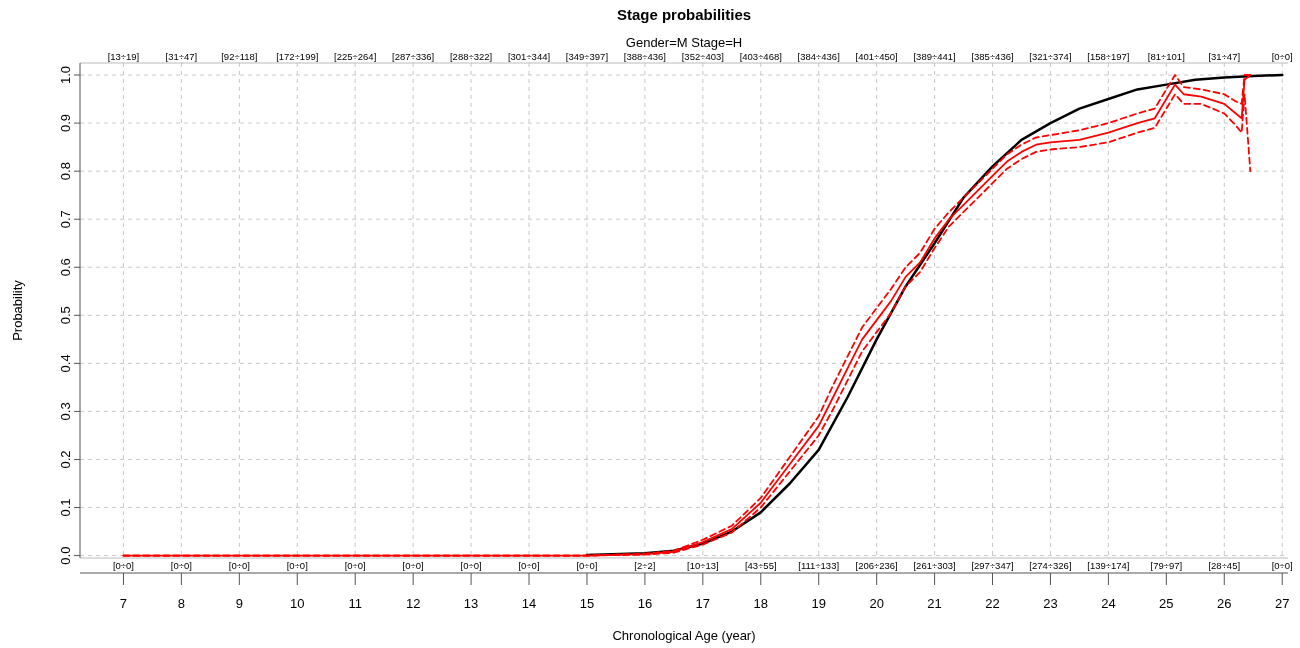  Describe the element at coordinates (1224, 565) in the screenshot. I see `text: [28÷45]` at that location.